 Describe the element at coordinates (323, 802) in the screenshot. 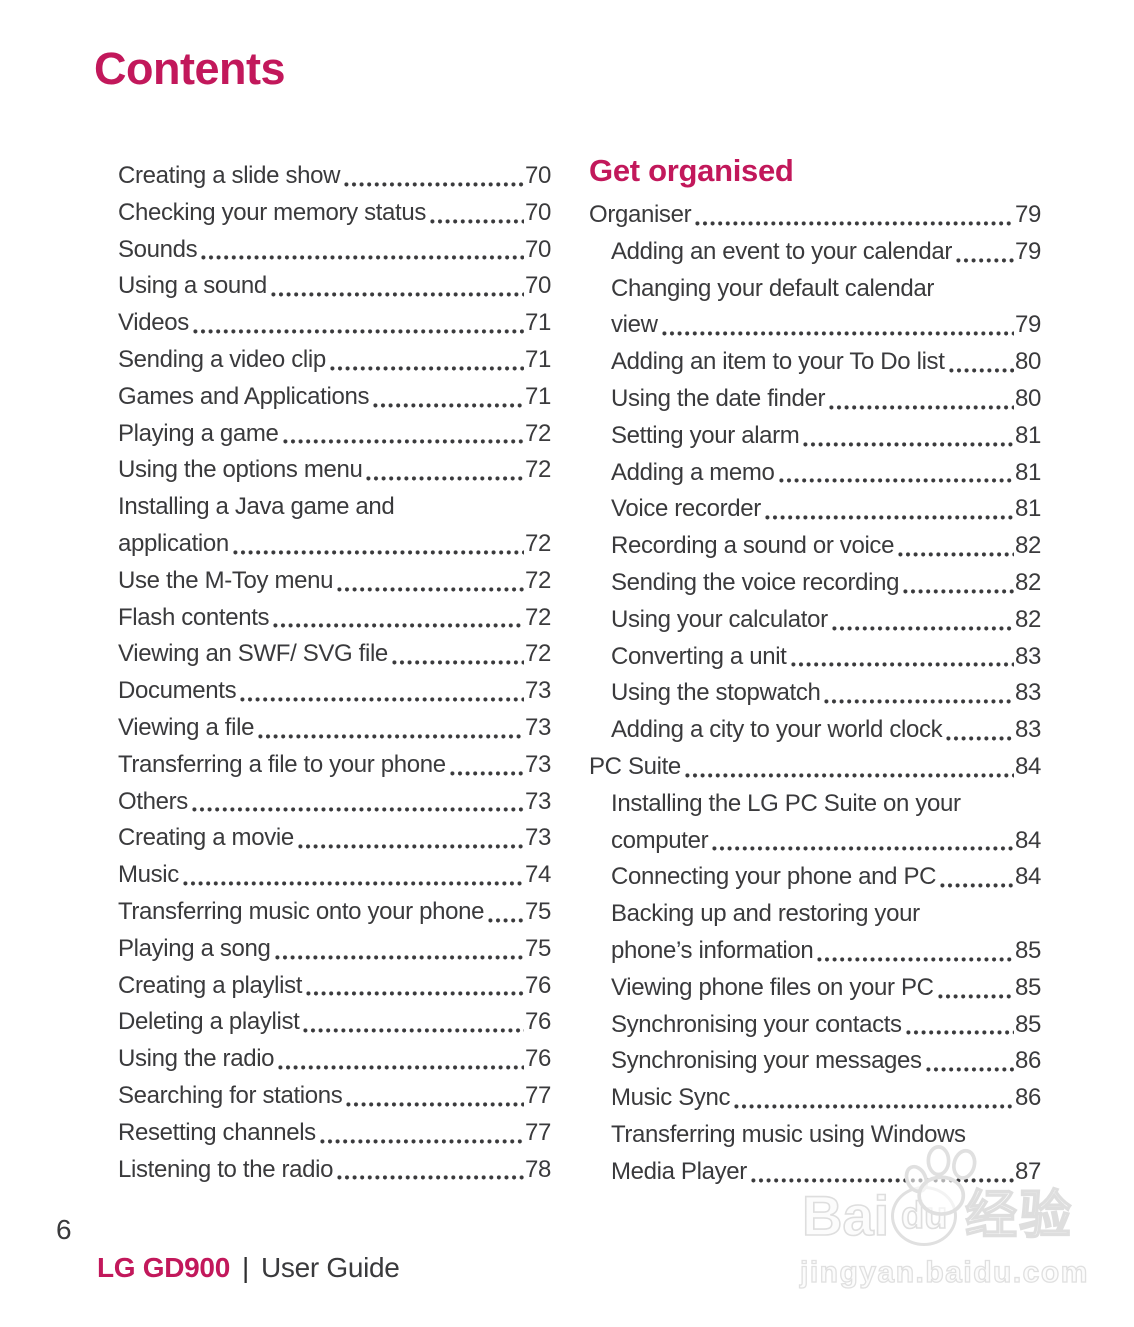

I see `toc-entry-line: Others 73` at that location.